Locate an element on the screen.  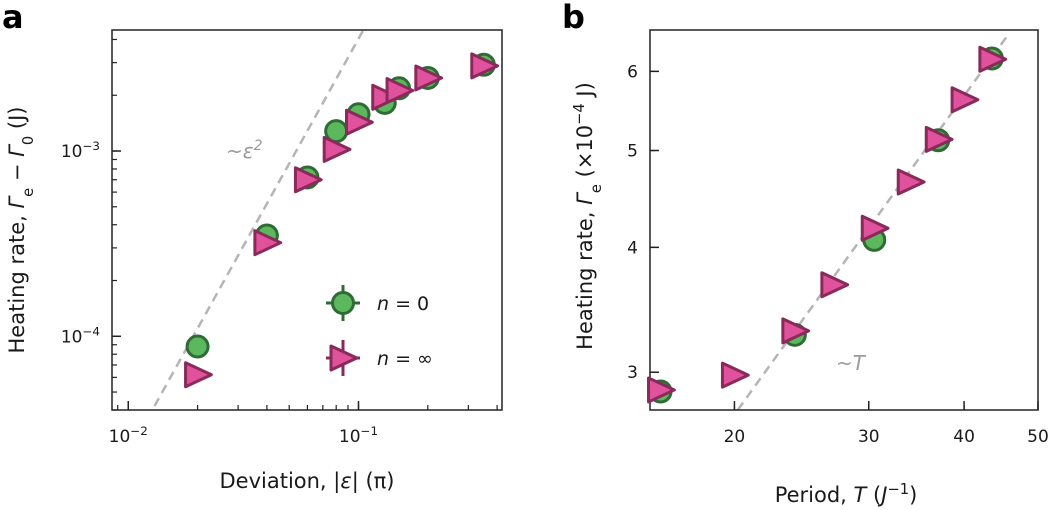
legend-marker-triangle is located at coordinates (344, 358).